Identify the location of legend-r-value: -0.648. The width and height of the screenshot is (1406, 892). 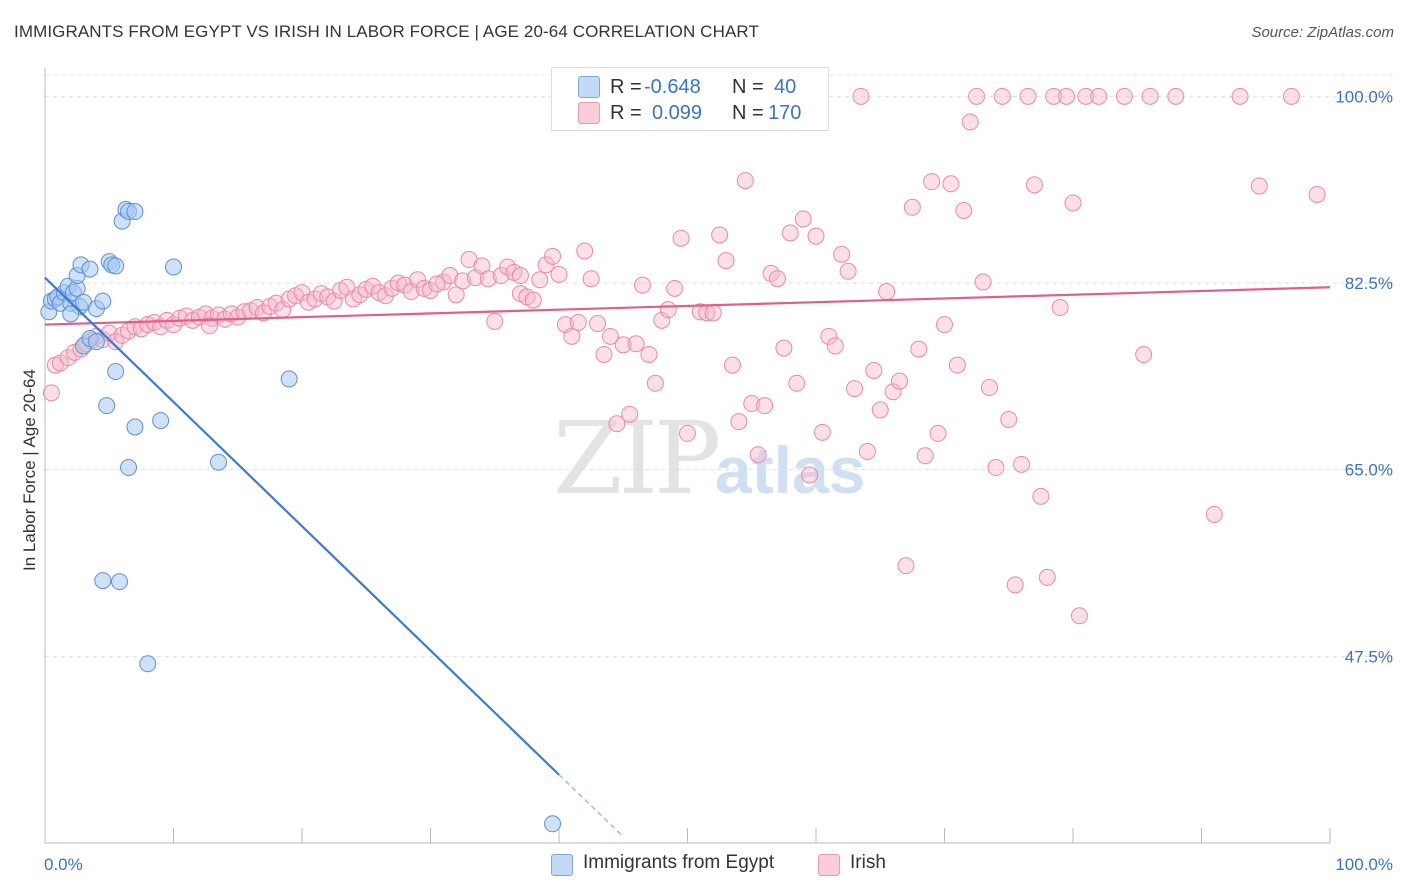
(672, 87).